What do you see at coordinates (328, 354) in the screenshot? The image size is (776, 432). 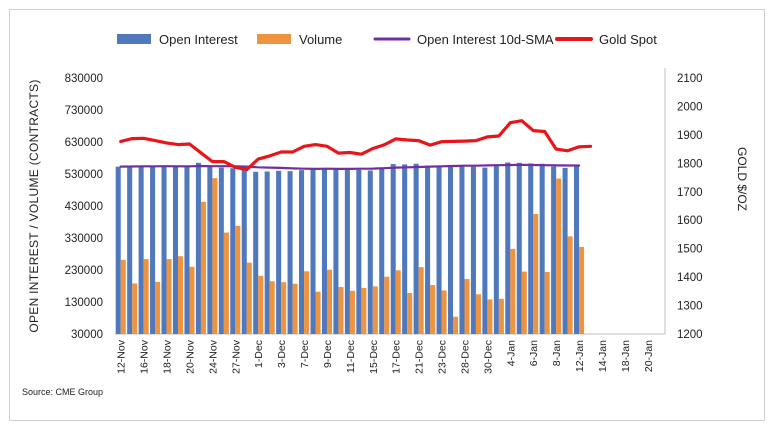 I see `x-tick-label: 9-Dec` at bounding box center [328, 354].